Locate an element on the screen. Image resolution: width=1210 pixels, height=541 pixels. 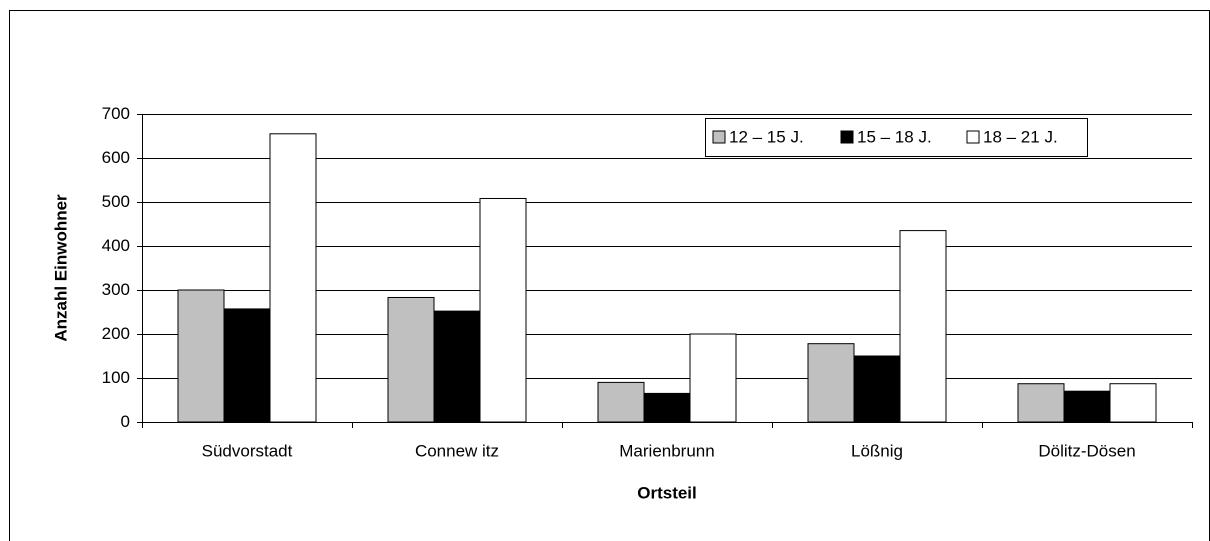
y-tick-label: 100 is located at coordinates (116, 377).